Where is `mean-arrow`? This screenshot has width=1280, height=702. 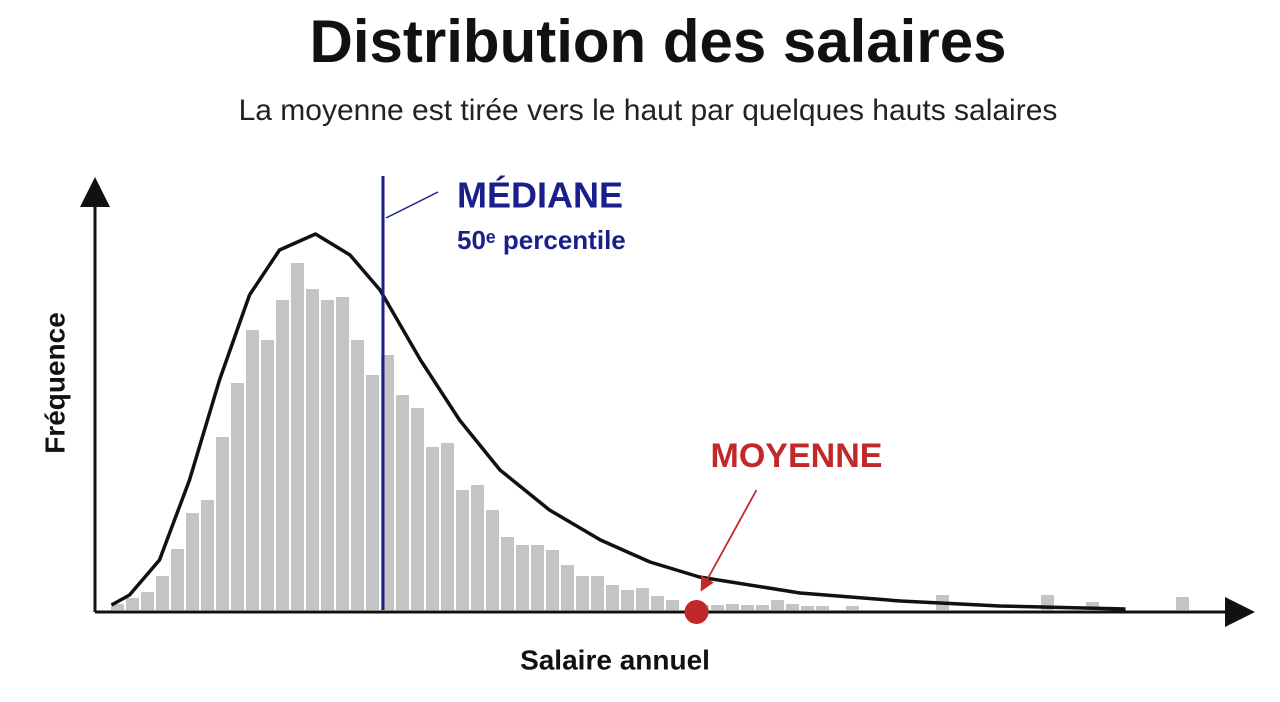
mean-arrow is located at coordinates (729, 540).